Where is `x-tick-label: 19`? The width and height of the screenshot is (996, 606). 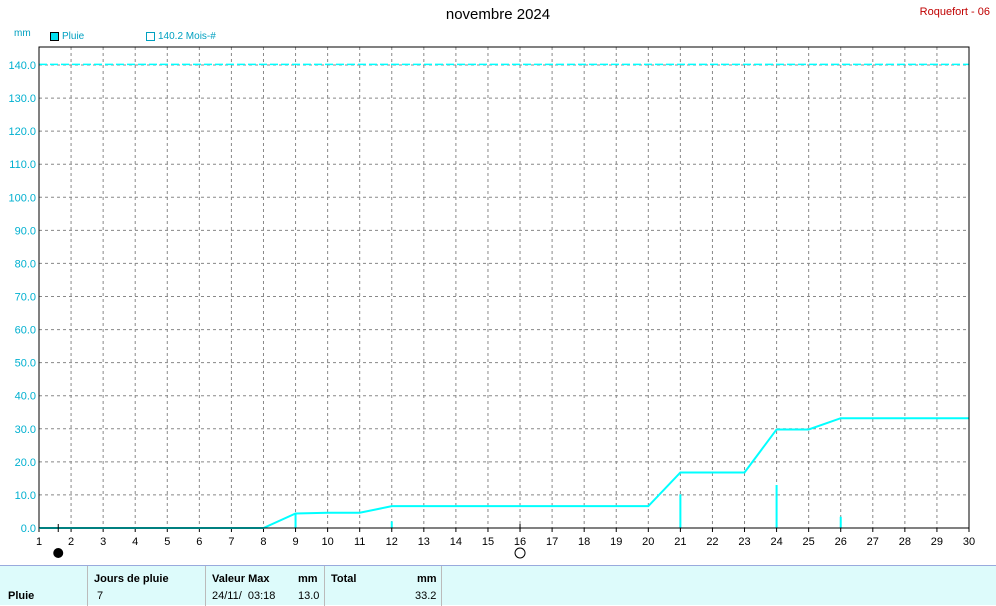 x-tick-label: 19 is located at coordinates (616, 542).